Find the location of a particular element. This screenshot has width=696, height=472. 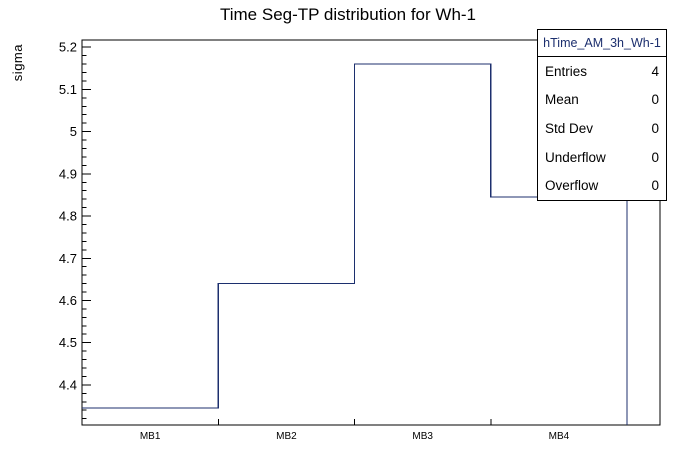

y-tick-label: 4.5 is located at coordinates (68, 342).